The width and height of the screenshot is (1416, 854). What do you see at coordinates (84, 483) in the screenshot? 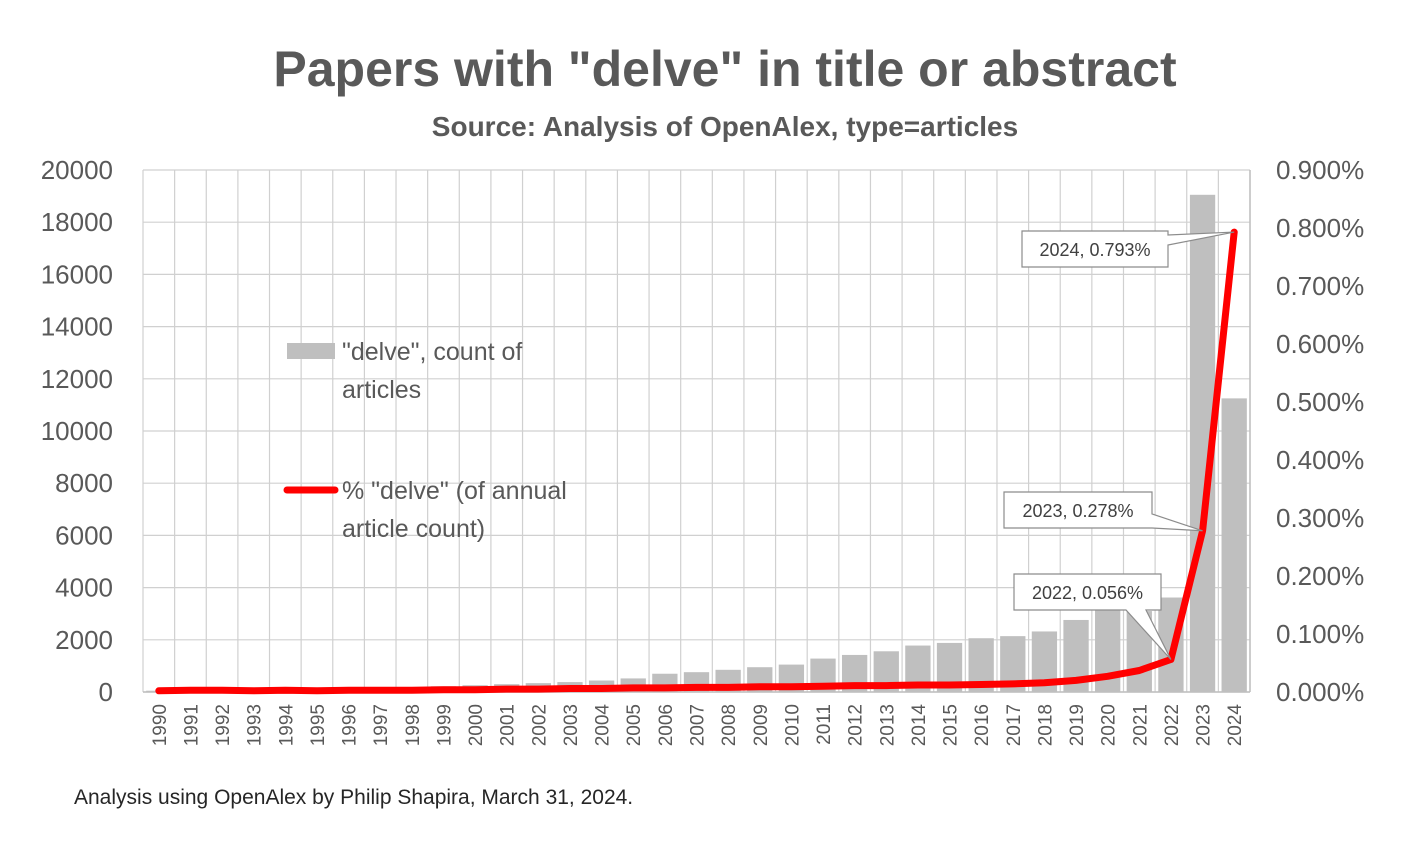
I see `y-left-tick-label: 8000` at bounding box center [84, 483].